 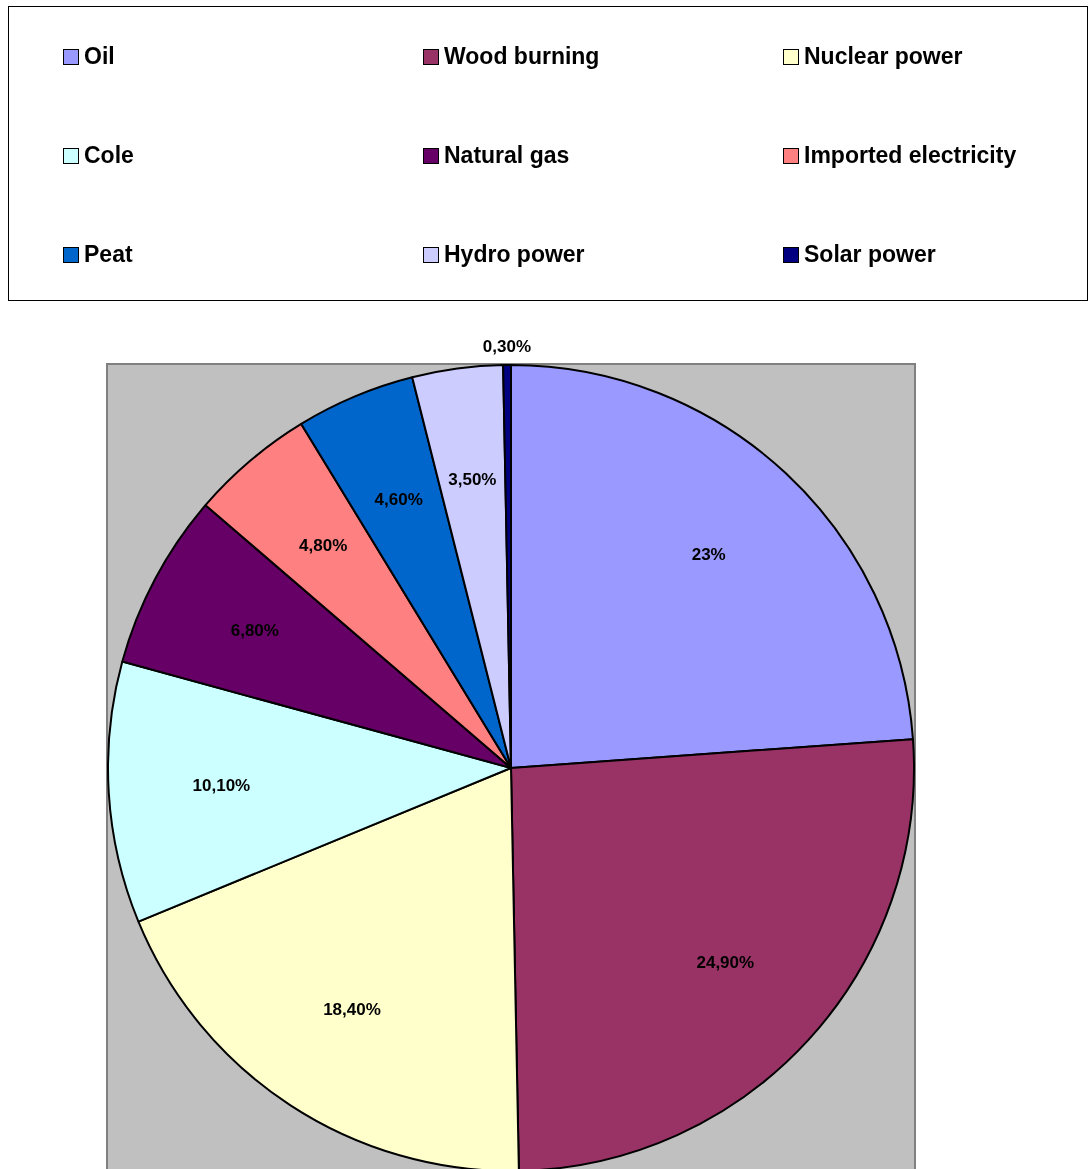 What do you see at coordinates (254, 631) in the screenshot?
I see `data-label: 6,80%` at bounding box center [254, 631].